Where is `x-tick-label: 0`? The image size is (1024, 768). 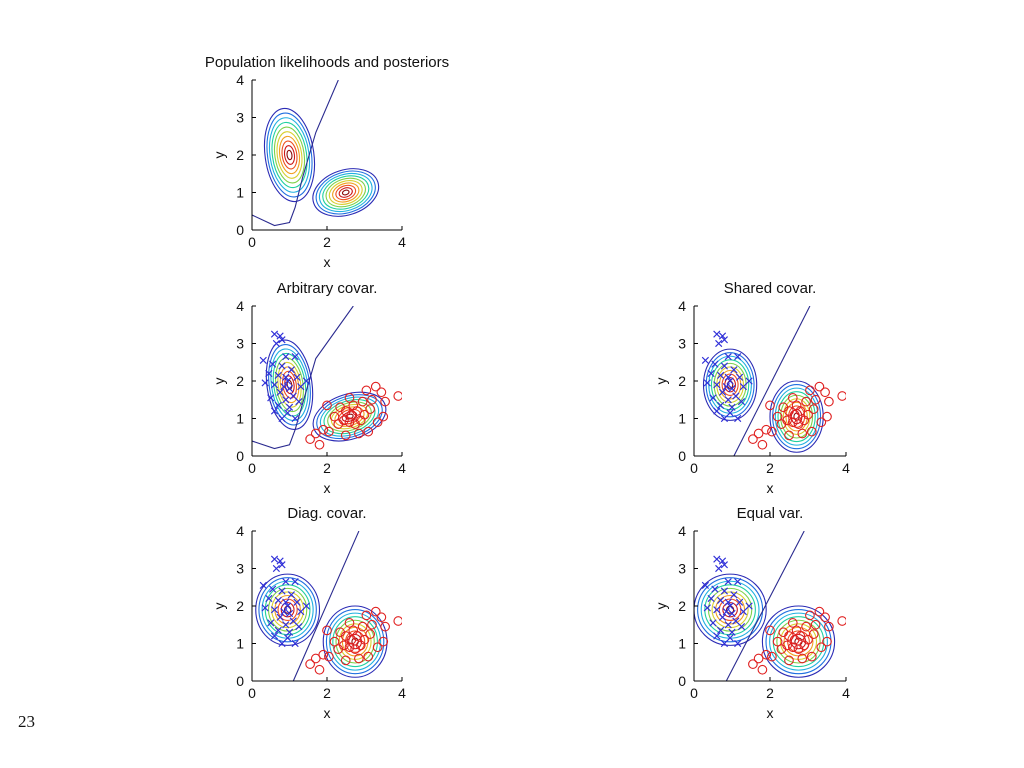
x-tick-label: 0 is located at coordinates (694, 693).